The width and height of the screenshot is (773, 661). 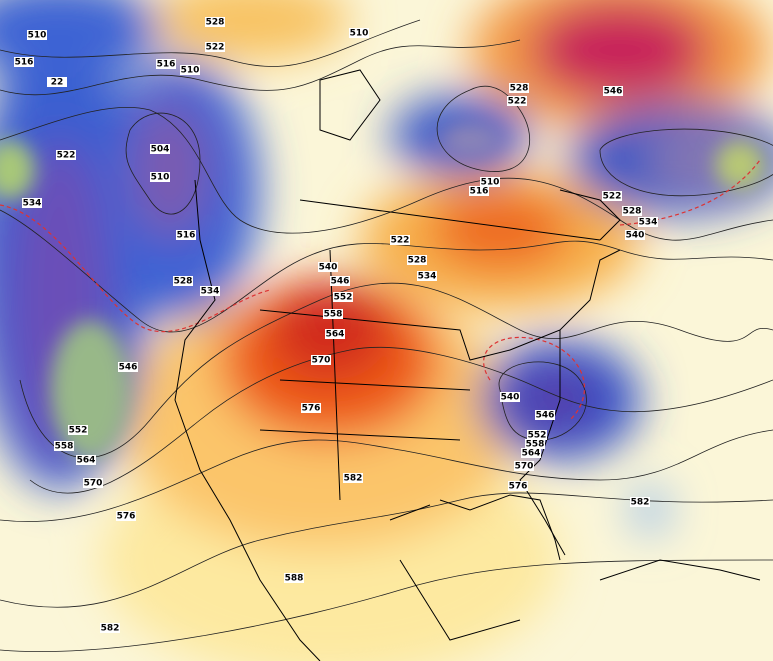 I want to click on contour-label: 588, so click(x=294, y=579).